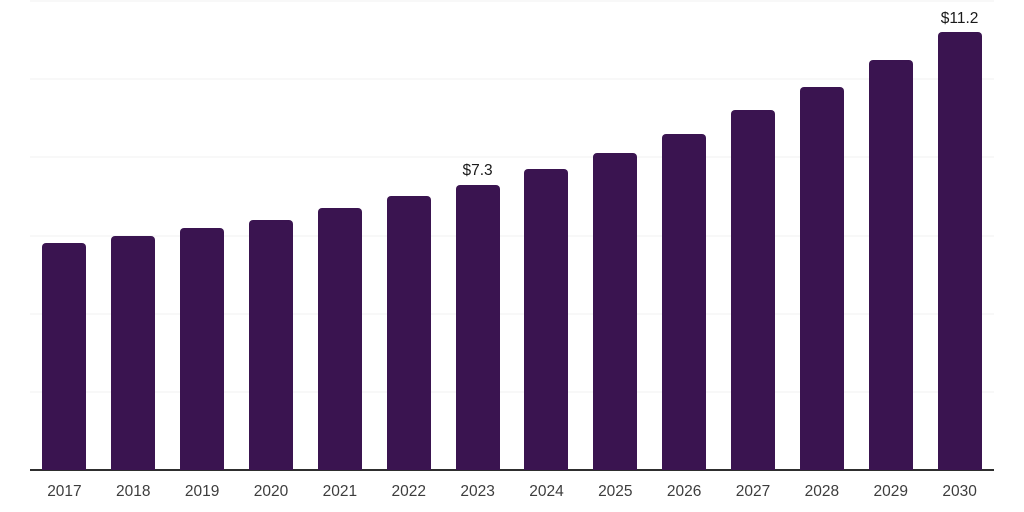  What do you see at coordinates (408, 491) in the screenshot?
I see `x-tick-label-2022: 2022` at bounding box center [408, 491].